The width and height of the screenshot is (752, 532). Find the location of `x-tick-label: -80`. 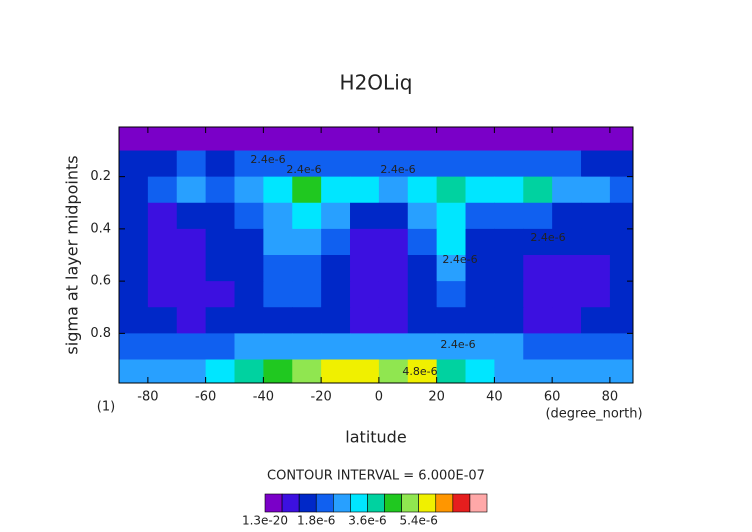

x-tick-label: -80 is located at coordinates (147, 397).